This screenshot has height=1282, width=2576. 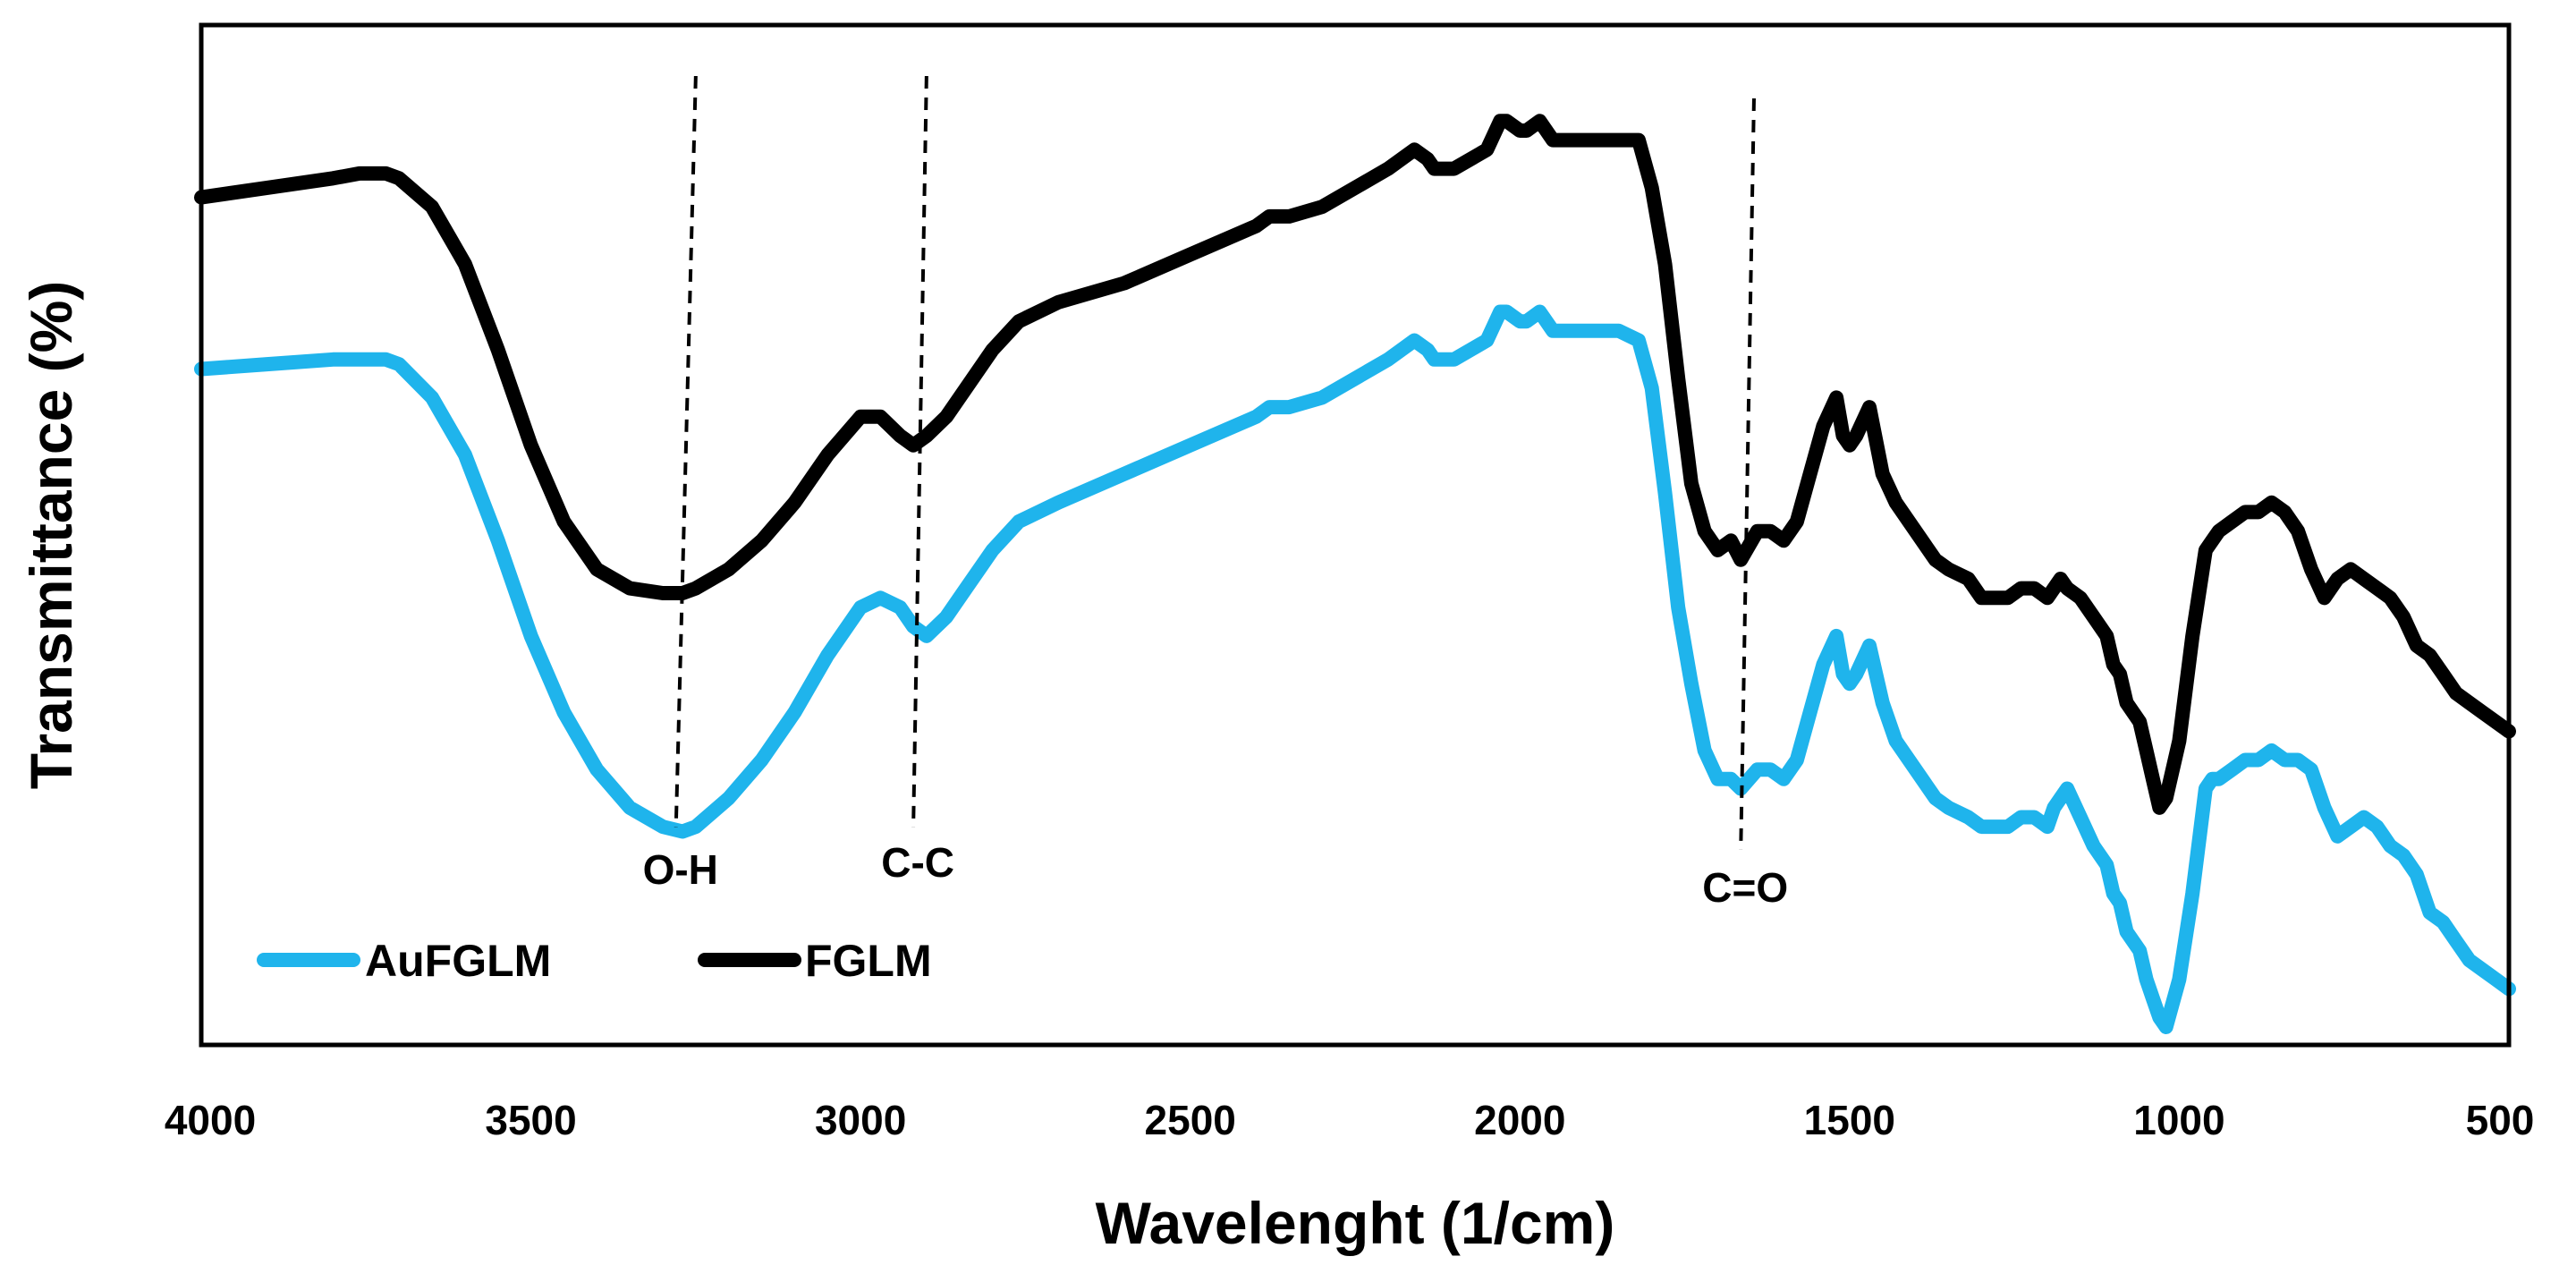 I want to click on x-tick-label: 1000, so click(x=2178, y=1120).